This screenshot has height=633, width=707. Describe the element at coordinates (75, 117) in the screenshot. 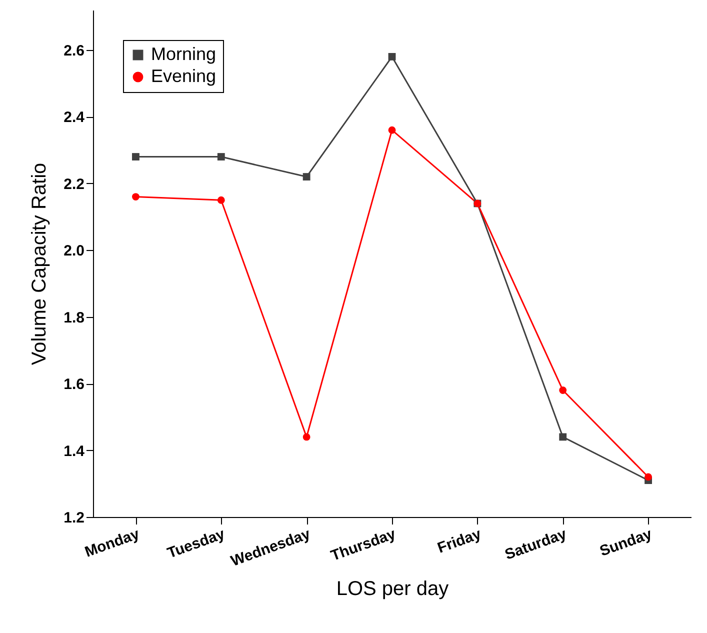

I see `y-tick-label: 2.4` at that location.